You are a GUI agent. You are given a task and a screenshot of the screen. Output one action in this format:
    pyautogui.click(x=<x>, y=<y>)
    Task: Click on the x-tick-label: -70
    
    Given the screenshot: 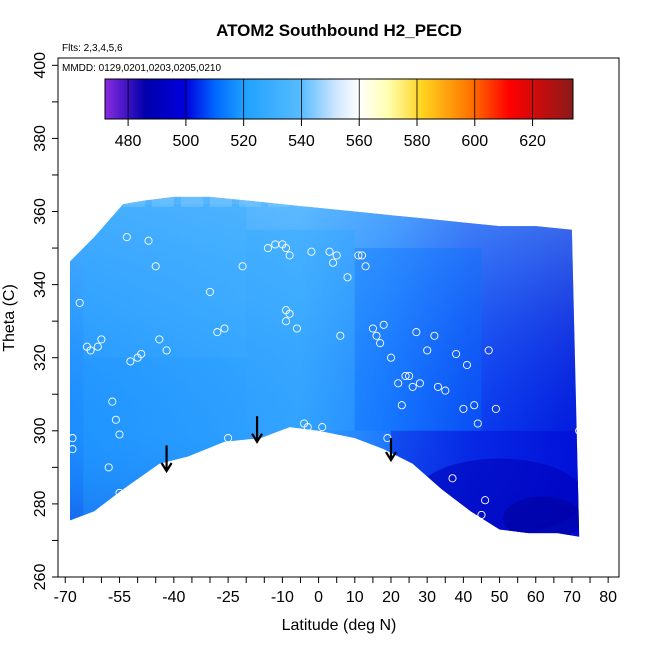 What is the action you would take?
    pyautogui.click(x=65, y=597)
    